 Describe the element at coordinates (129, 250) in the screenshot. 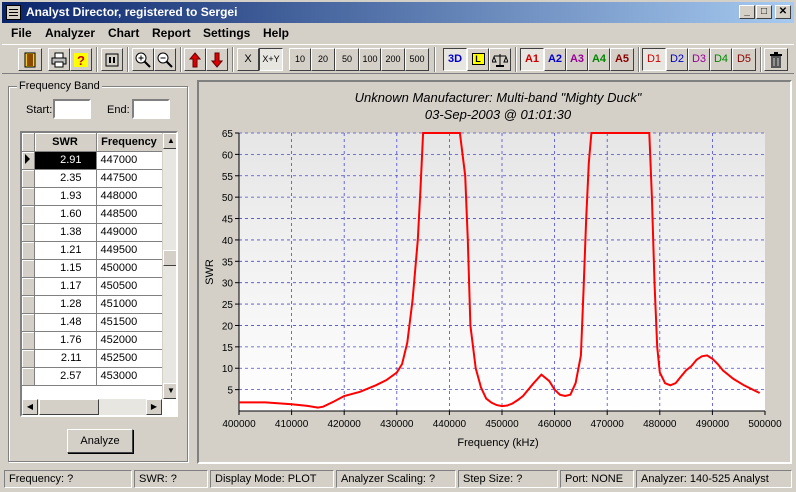

I see `frequency-cell: 449500` at that location.